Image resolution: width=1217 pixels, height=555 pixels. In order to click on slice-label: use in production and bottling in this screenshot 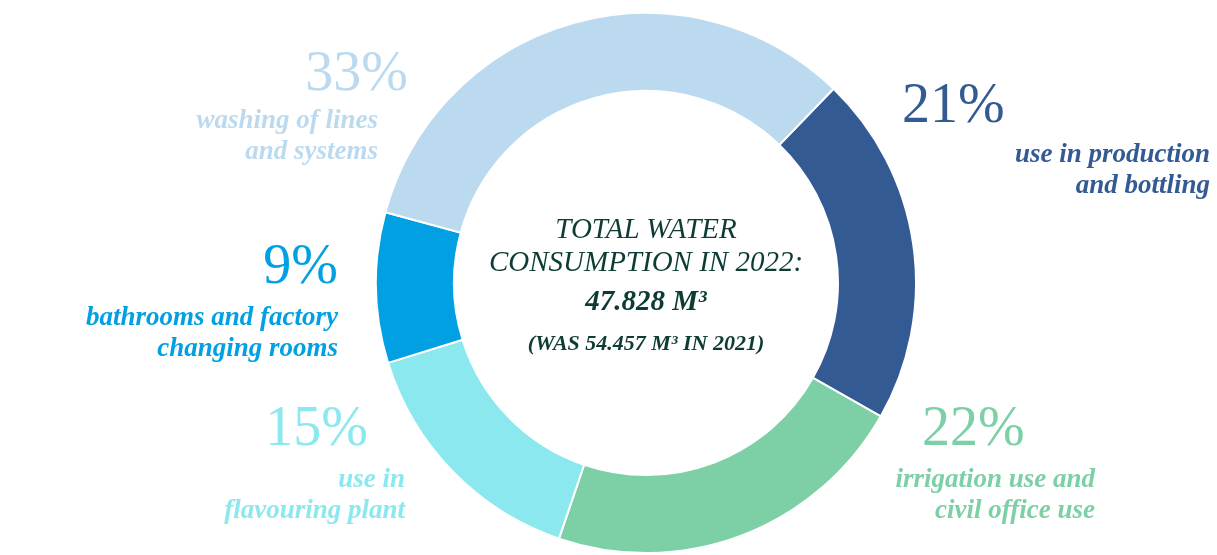, I will do `click(1112, 168)`.